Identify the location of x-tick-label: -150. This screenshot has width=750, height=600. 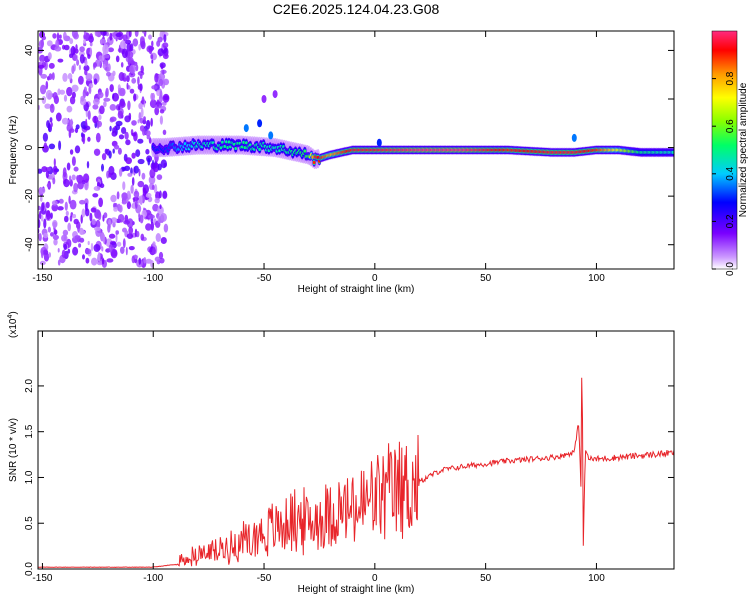
(42, 578).